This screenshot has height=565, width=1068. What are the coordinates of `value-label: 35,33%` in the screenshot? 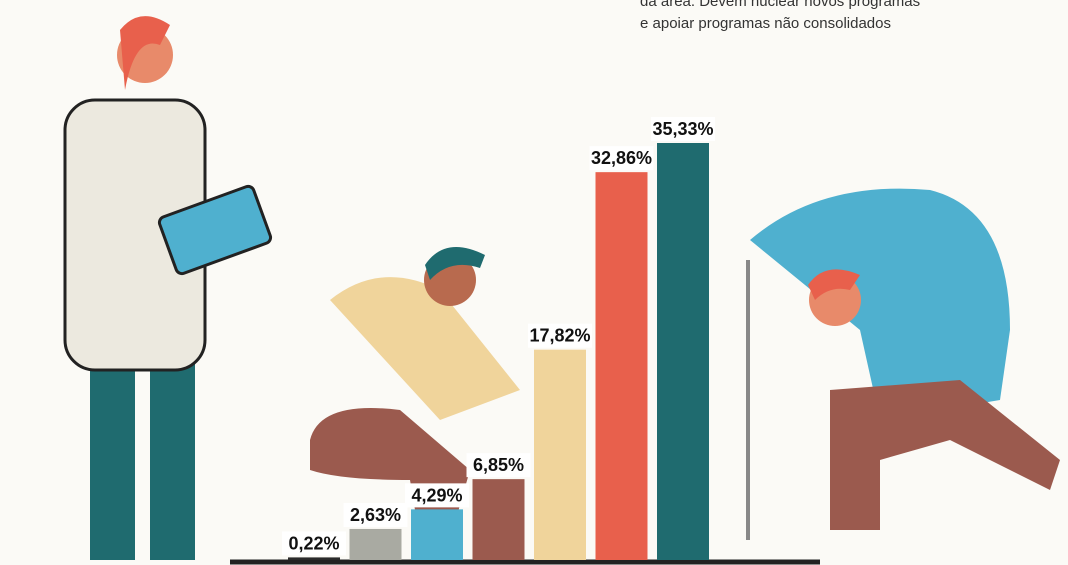 It's located at (682, 129).